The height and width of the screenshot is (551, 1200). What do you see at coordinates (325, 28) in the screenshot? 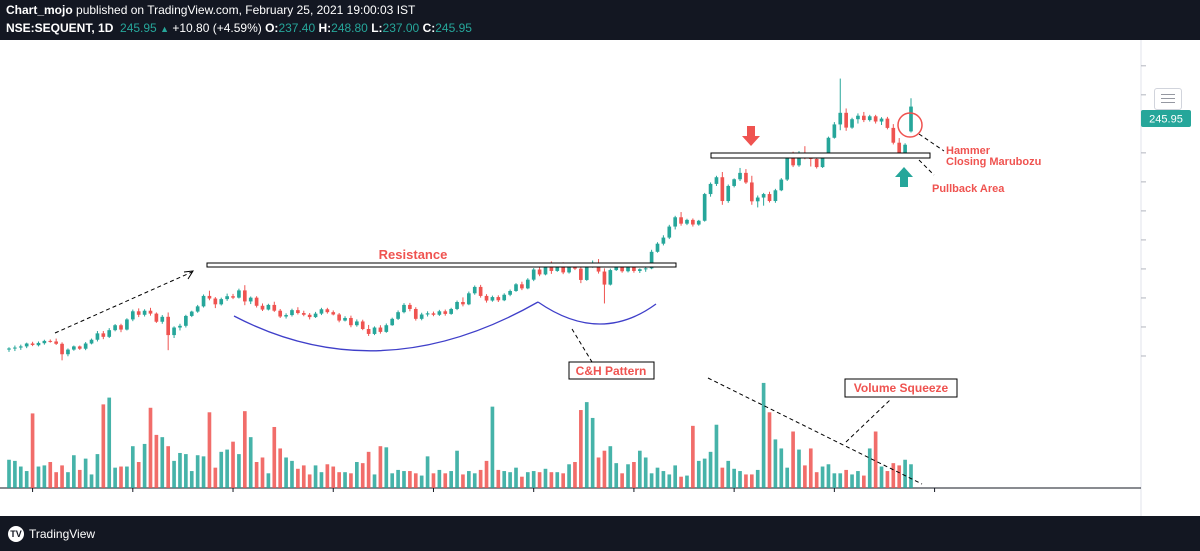
I see `high-label: H:` at bounding box center [325, 28].